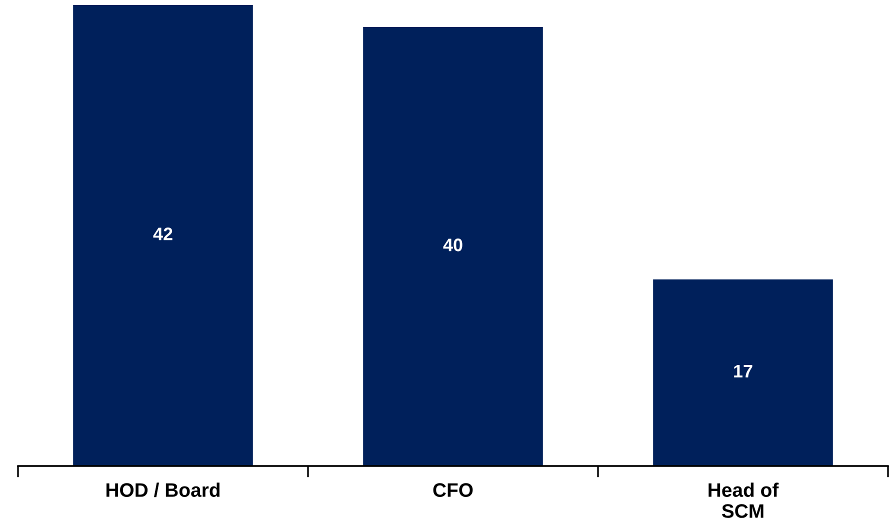 The width and height of the screenshot is (892, 531). What do you see at coordinates (162, 234) in the screenshot?
I see `data-label: 42` at bounding box center [162, 234].